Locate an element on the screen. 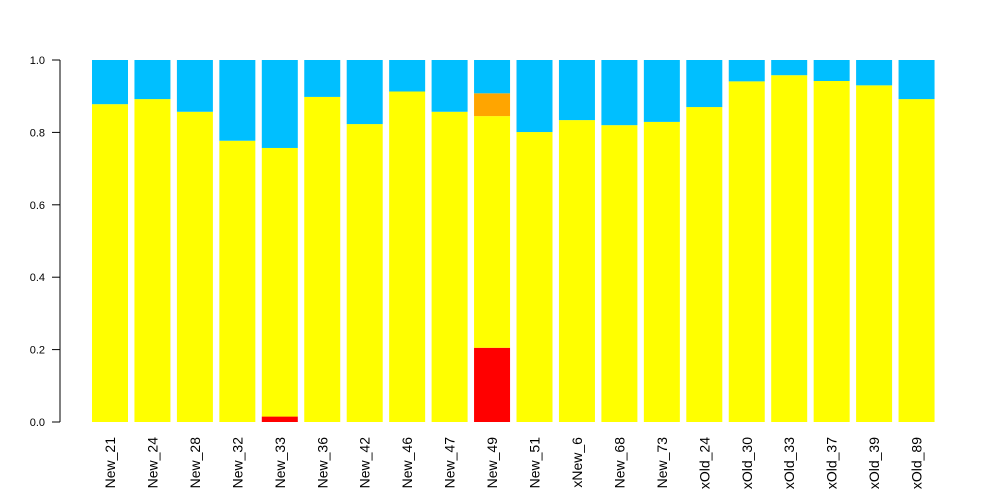 The height and width of the screenshot is (500, 1000). x-tick-label: New_47 is located at coordinates (450, 463).